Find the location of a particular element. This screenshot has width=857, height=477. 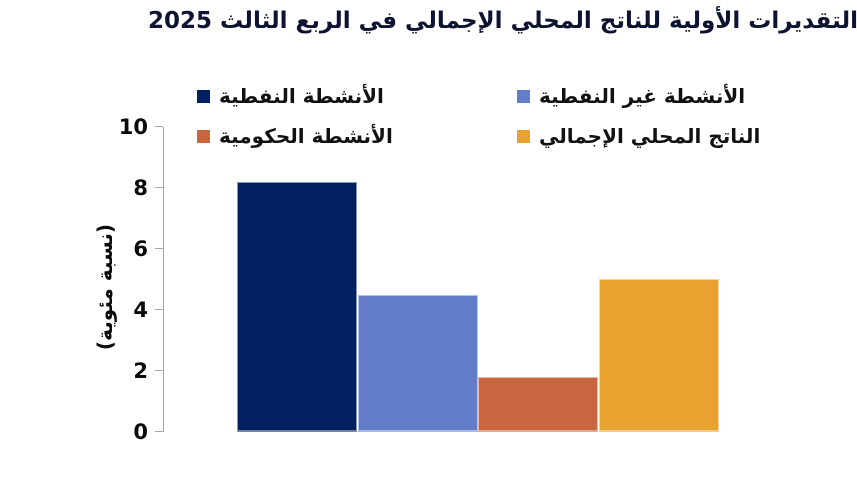

legend-item-3: الناتج المحلي الإجمالي is located at coordinates (638, 136).